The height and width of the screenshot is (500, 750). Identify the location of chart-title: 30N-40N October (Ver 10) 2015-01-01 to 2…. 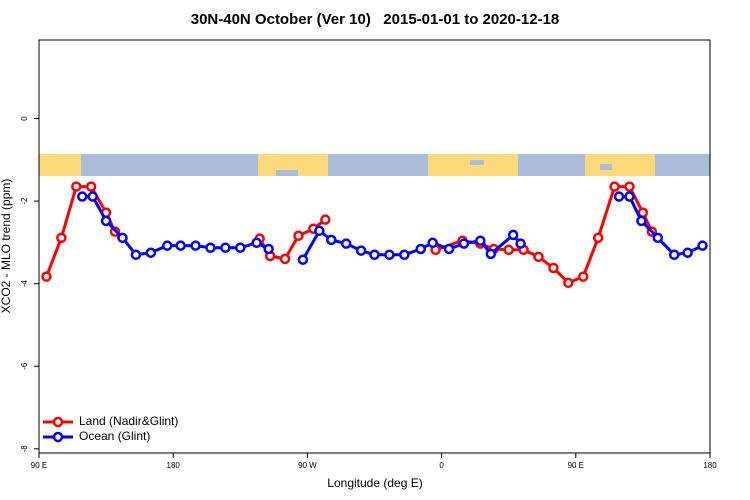
(375, 19).